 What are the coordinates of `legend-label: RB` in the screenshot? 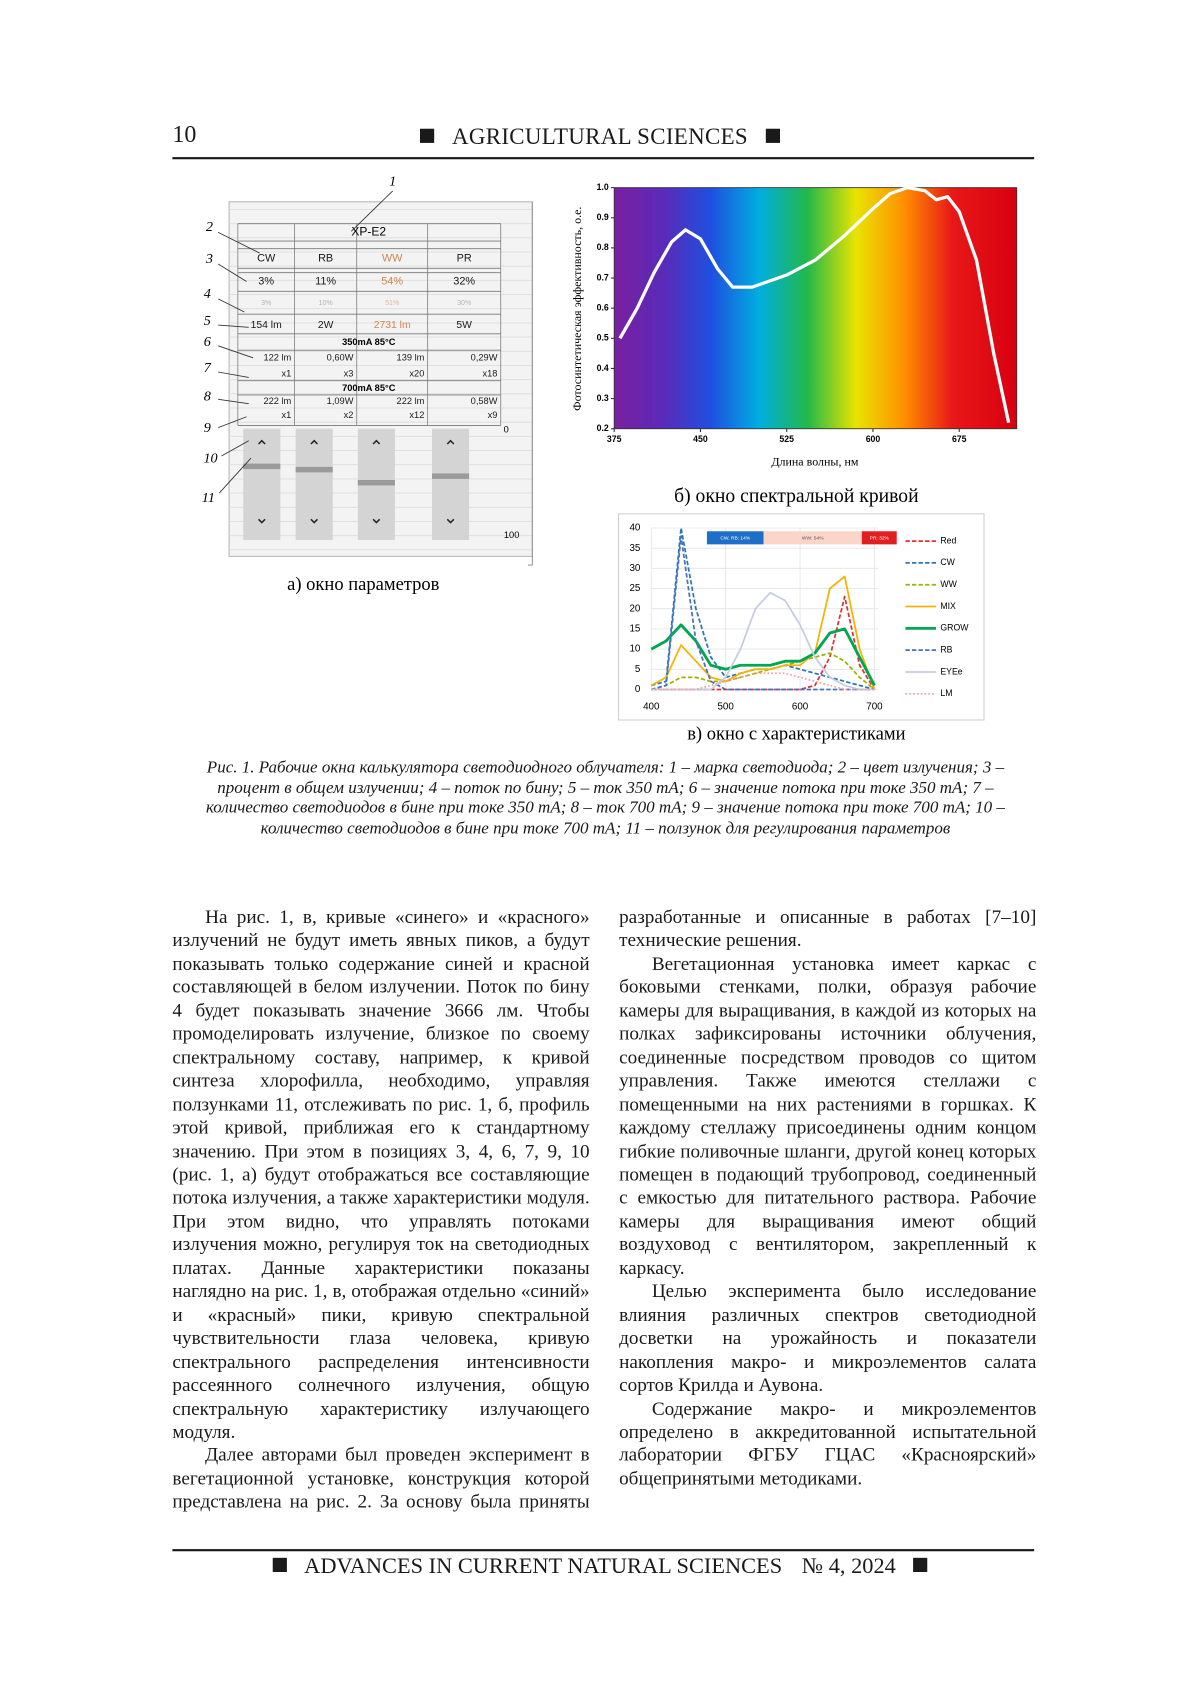 It's located at (946, 649).